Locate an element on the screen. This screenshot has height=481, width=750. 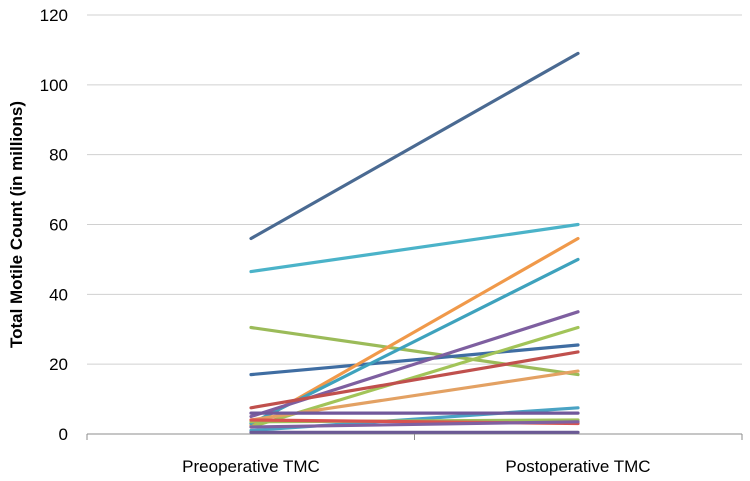
y-tick-label: 20 is located at coordinates (58, 364).